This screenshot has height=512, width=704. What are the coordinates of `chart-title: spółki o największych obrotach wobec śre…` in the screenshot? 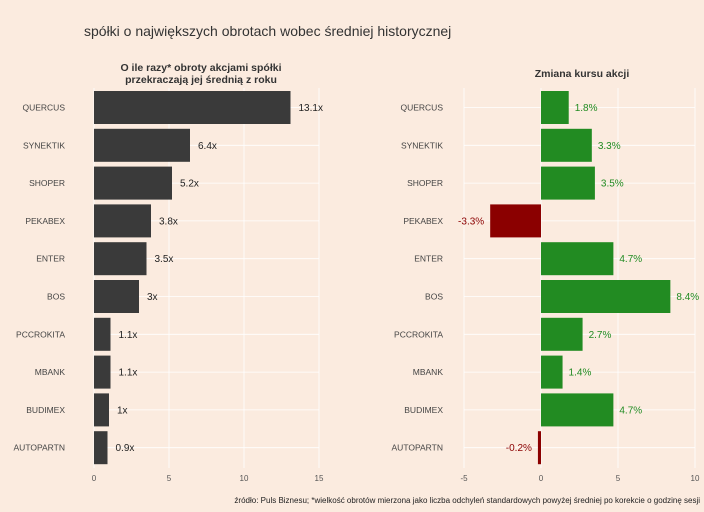 It's located at (267, 31).